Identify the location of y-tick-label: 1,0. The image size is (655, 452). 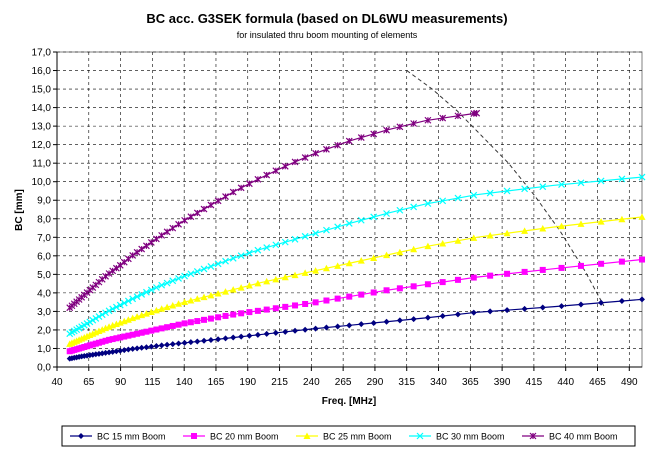
(44, 349).